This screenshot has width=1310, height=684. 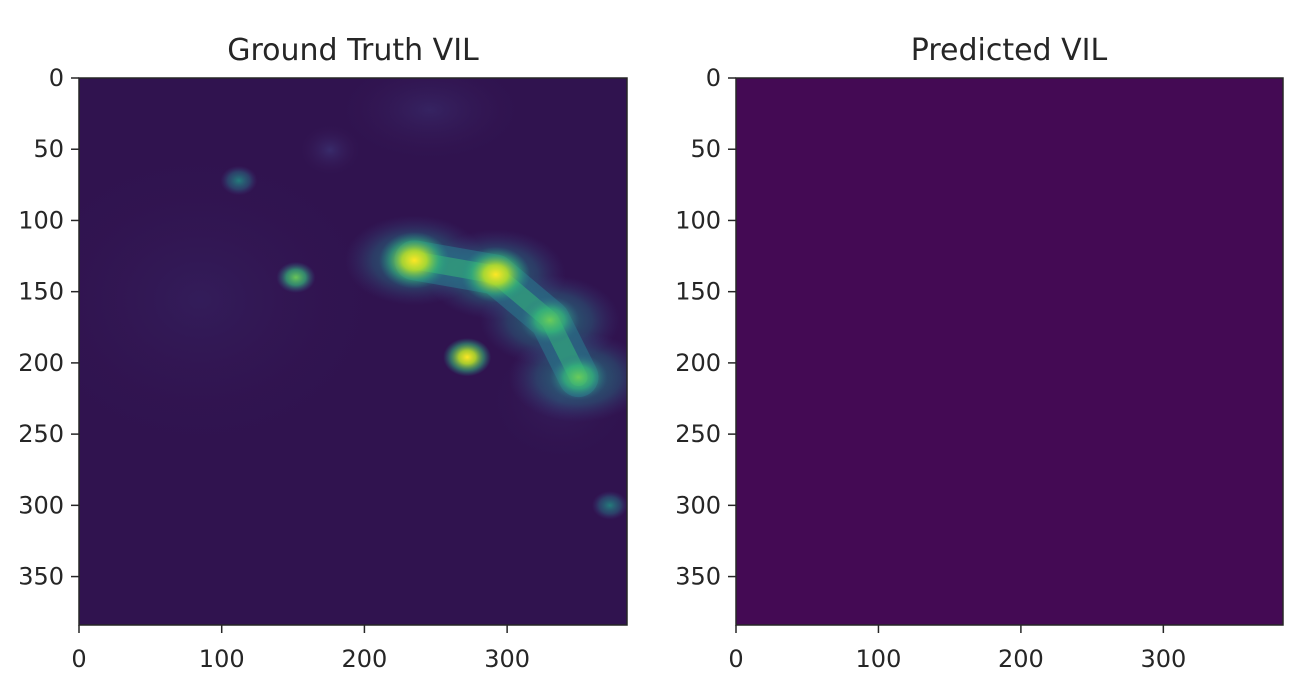 What do you see at coordinates (1009, 50) in the screenshot?
I see `predicted-title: Predicted VIL` at bounding box center [1009, 50].